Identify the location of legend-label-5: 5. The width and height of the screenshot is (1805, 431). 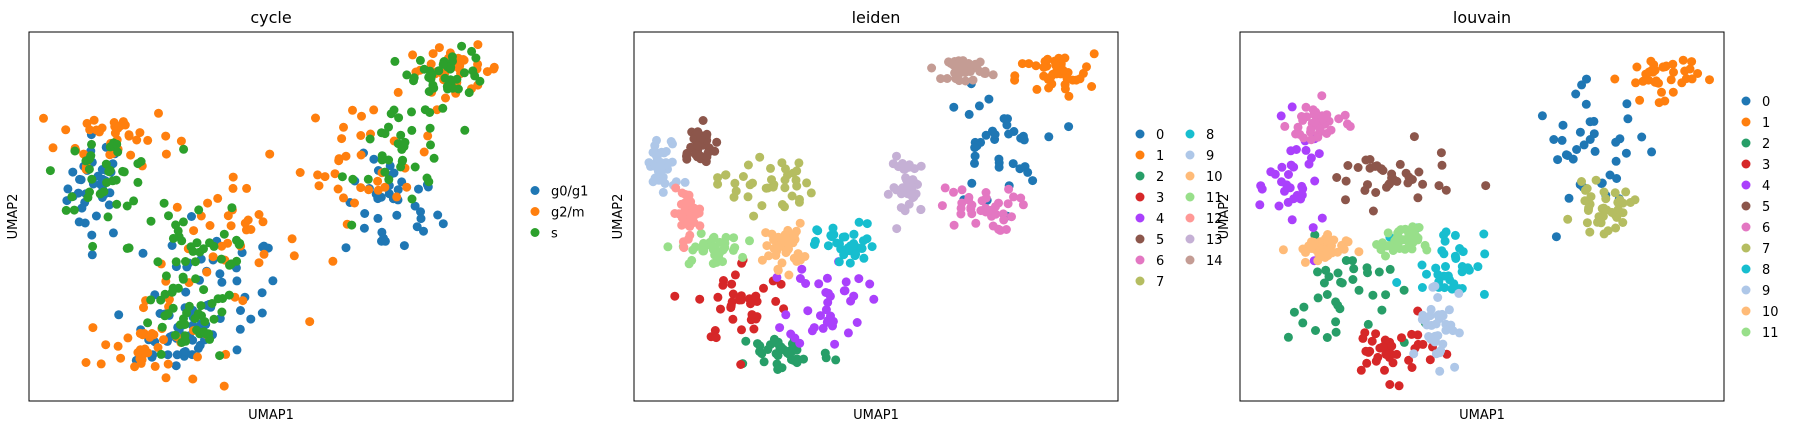
(1160, 240).